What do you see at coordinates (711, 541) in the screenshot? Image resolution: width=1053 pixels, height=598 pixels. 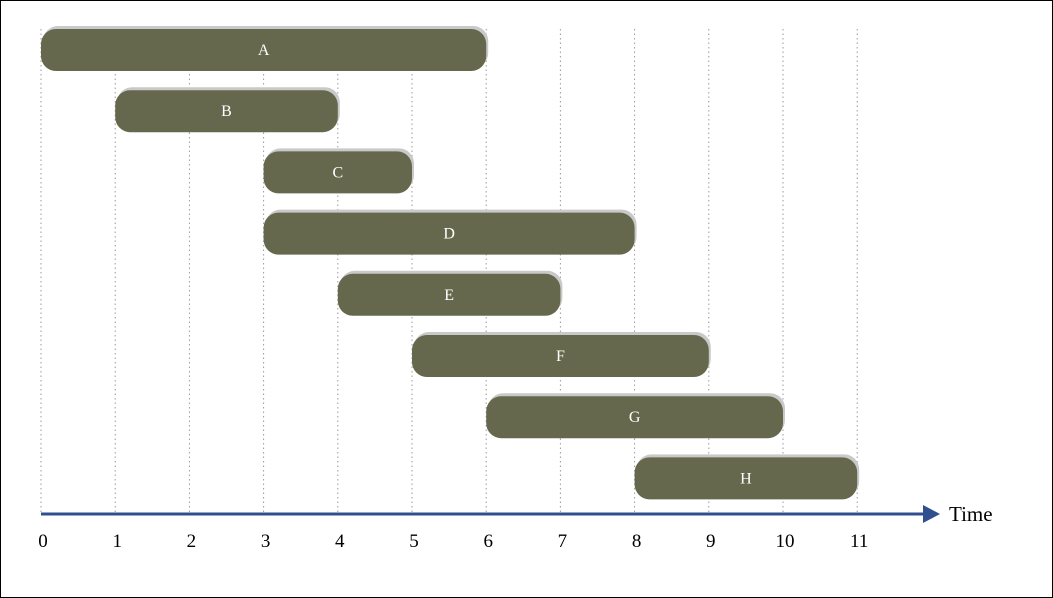 I see `x-tick-label-9: 9` at bounding box center [711, 541].